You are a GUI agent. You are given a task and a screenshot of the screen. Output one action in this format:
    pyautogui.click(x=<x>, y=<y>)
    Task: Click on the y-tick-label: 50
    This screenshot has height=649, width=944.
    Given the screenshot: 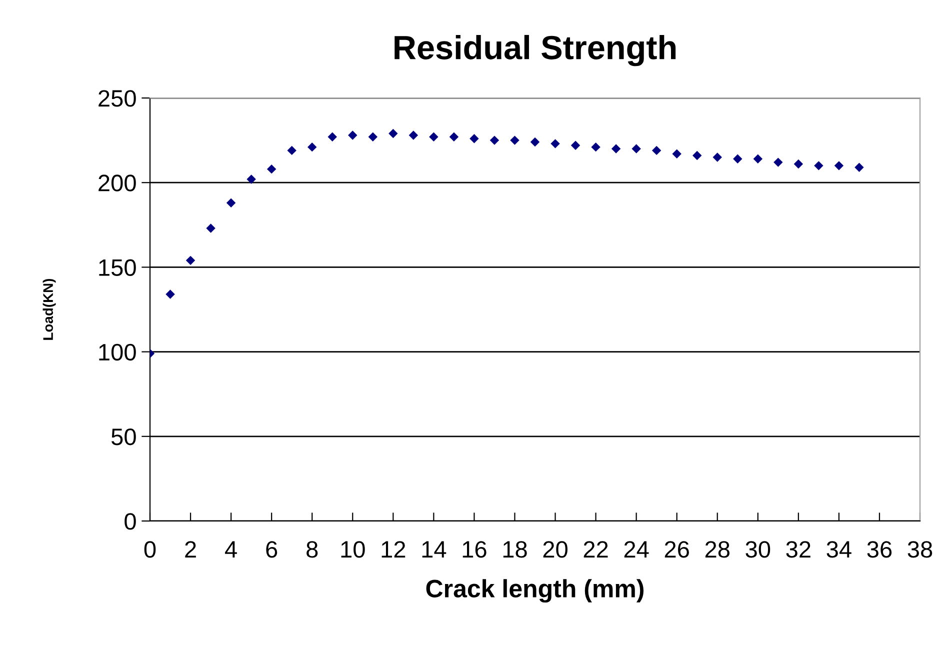 What is the action you would take?
    pyautogui.click(x=123, y=437)
    